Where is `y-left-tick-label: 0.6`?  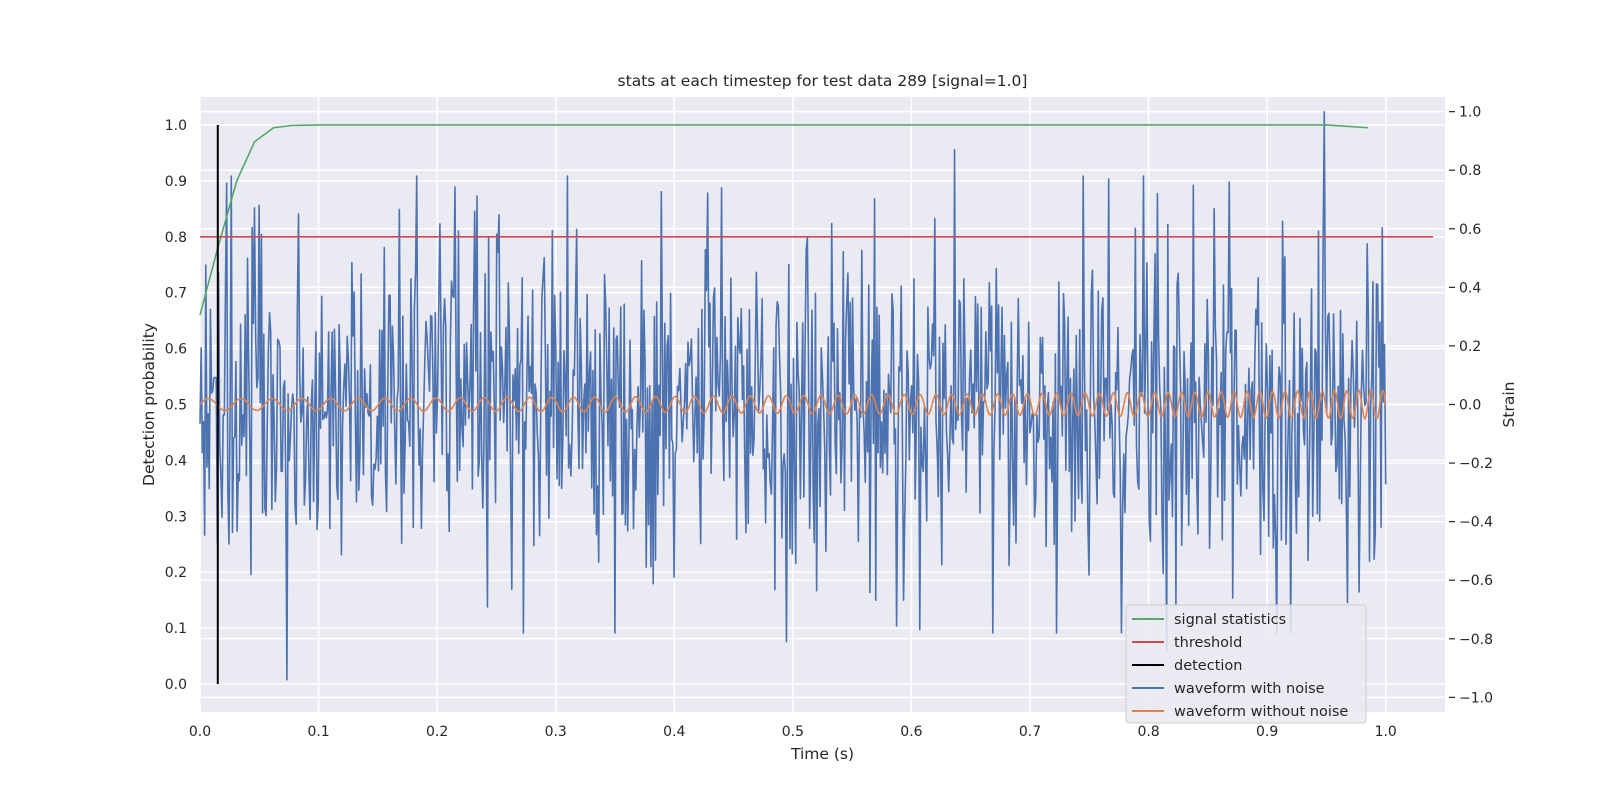
y-left-tick-label: 0.6 is located at coordinates (176, 350).